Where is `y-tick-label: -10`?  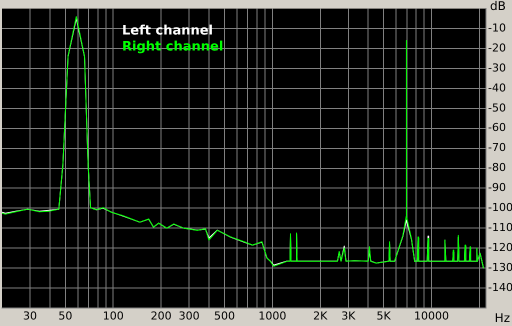
y-tick-label: -10 is located at coordinates (497, 27).